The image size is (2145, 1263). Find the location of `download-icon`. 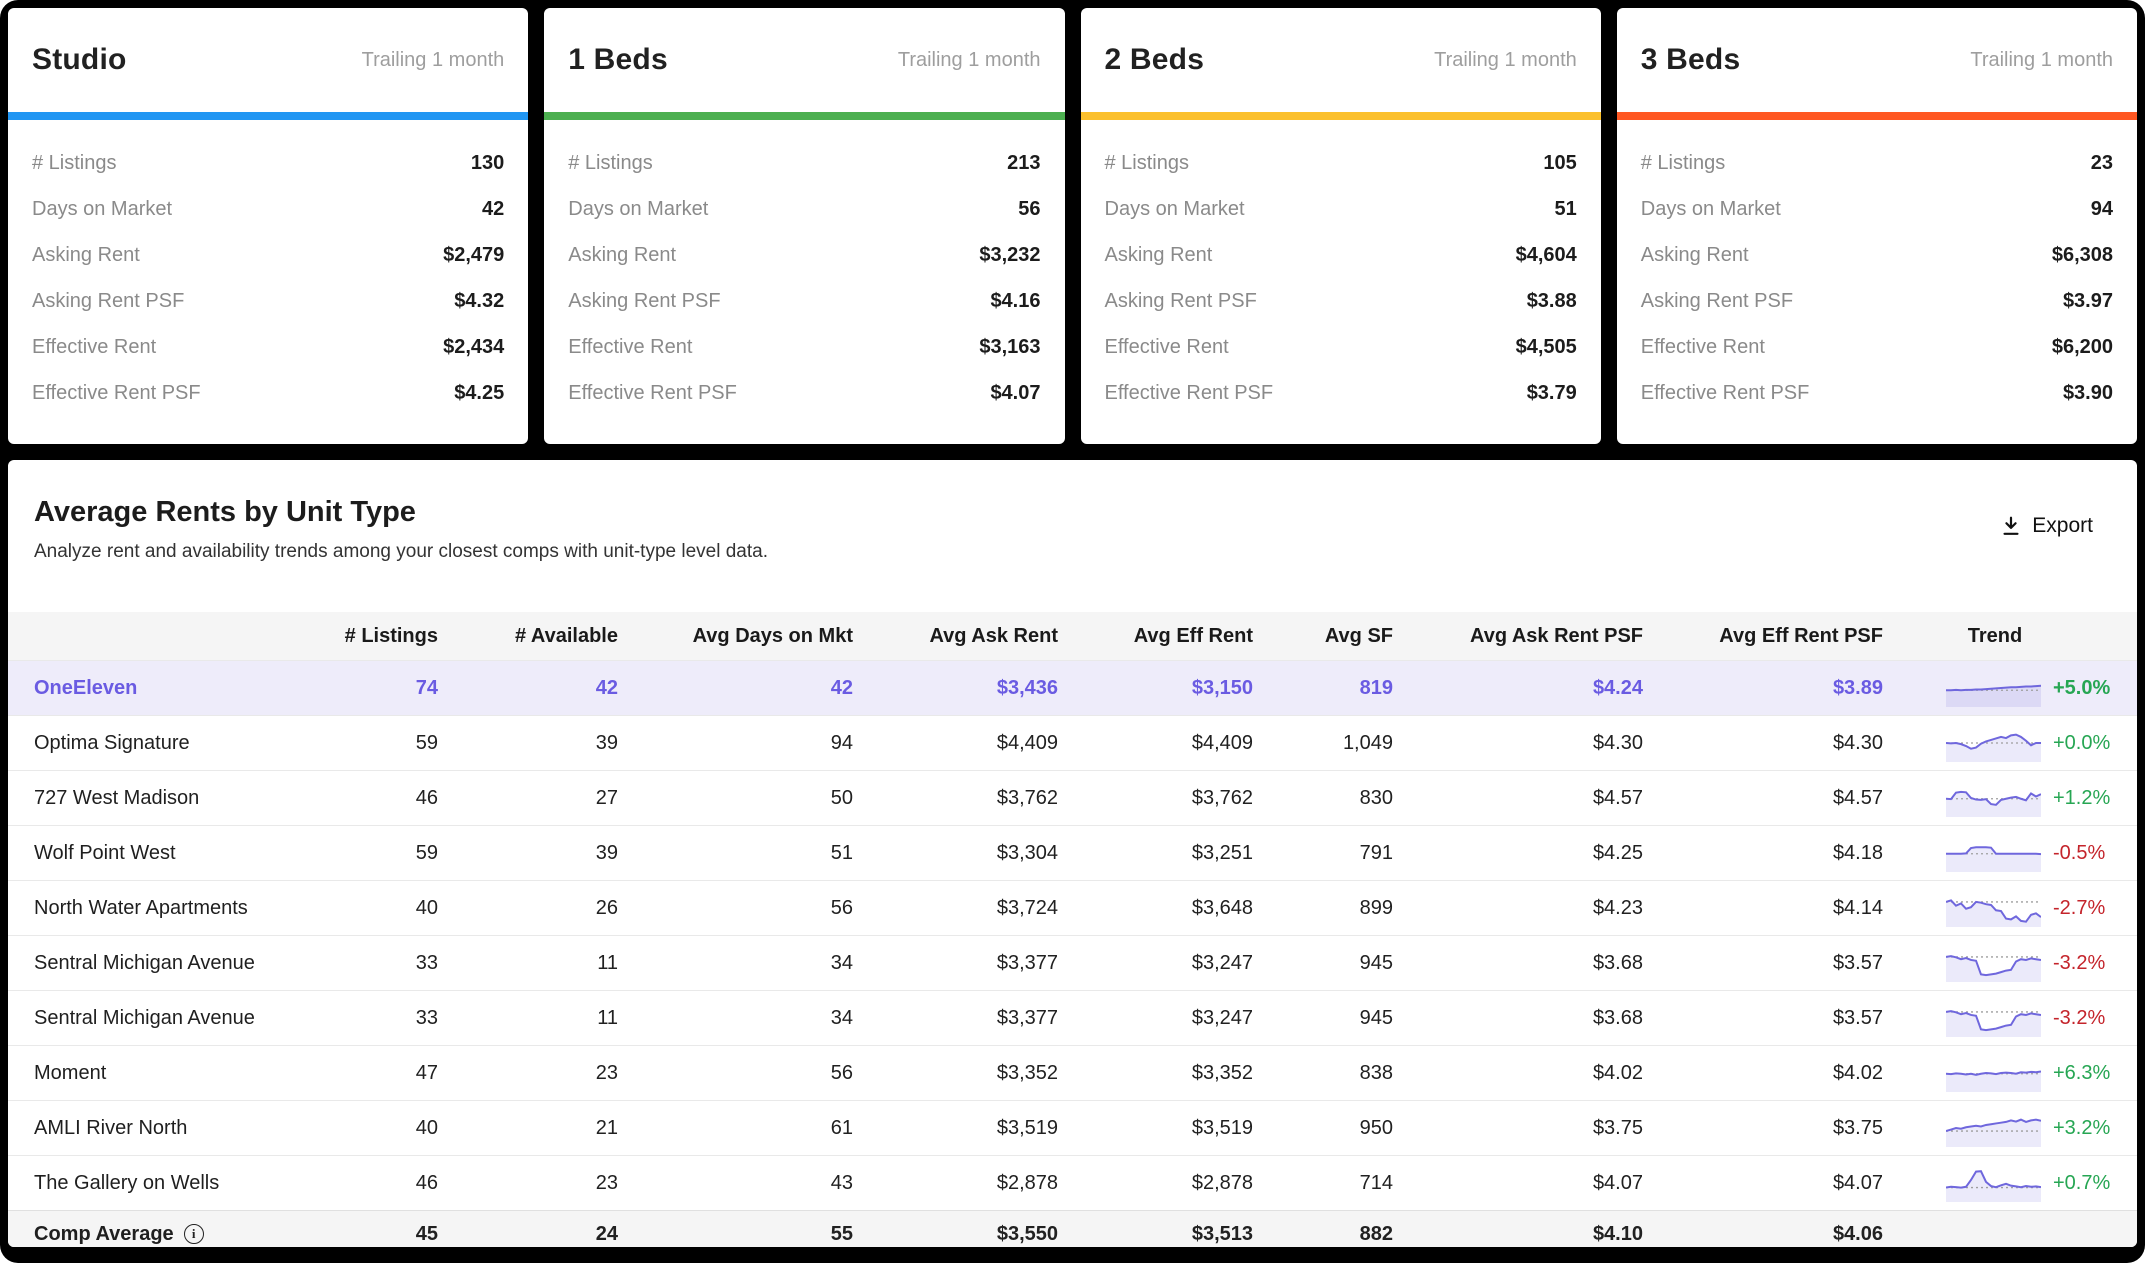

download-icon is located at coordinates (2011, 526).